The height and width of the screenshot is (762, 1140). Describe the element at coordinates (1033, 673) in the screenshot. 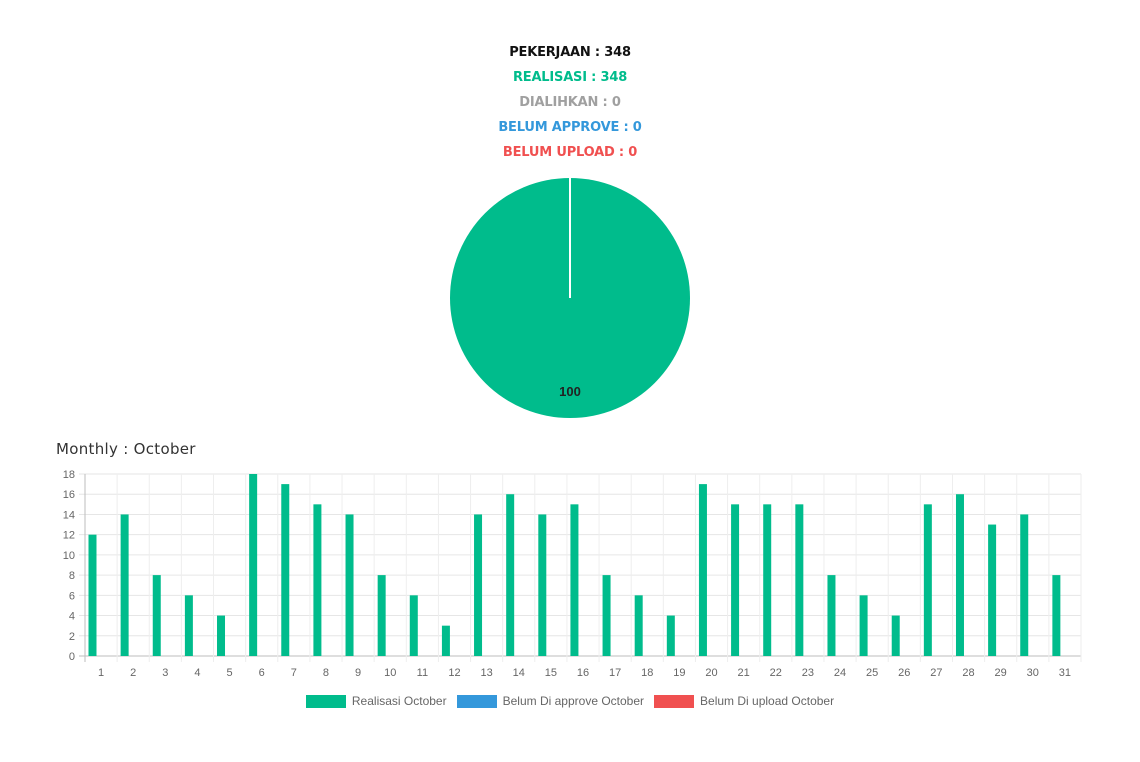

I see `x-tick-label: 30` at that location.